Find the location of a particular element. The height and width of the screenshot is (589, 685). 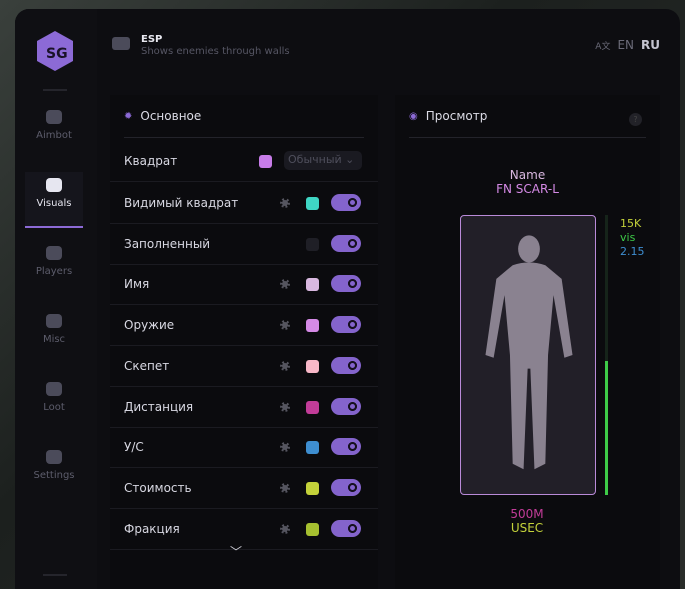

preview-faction: USEC is located at coordinates (527, 528).